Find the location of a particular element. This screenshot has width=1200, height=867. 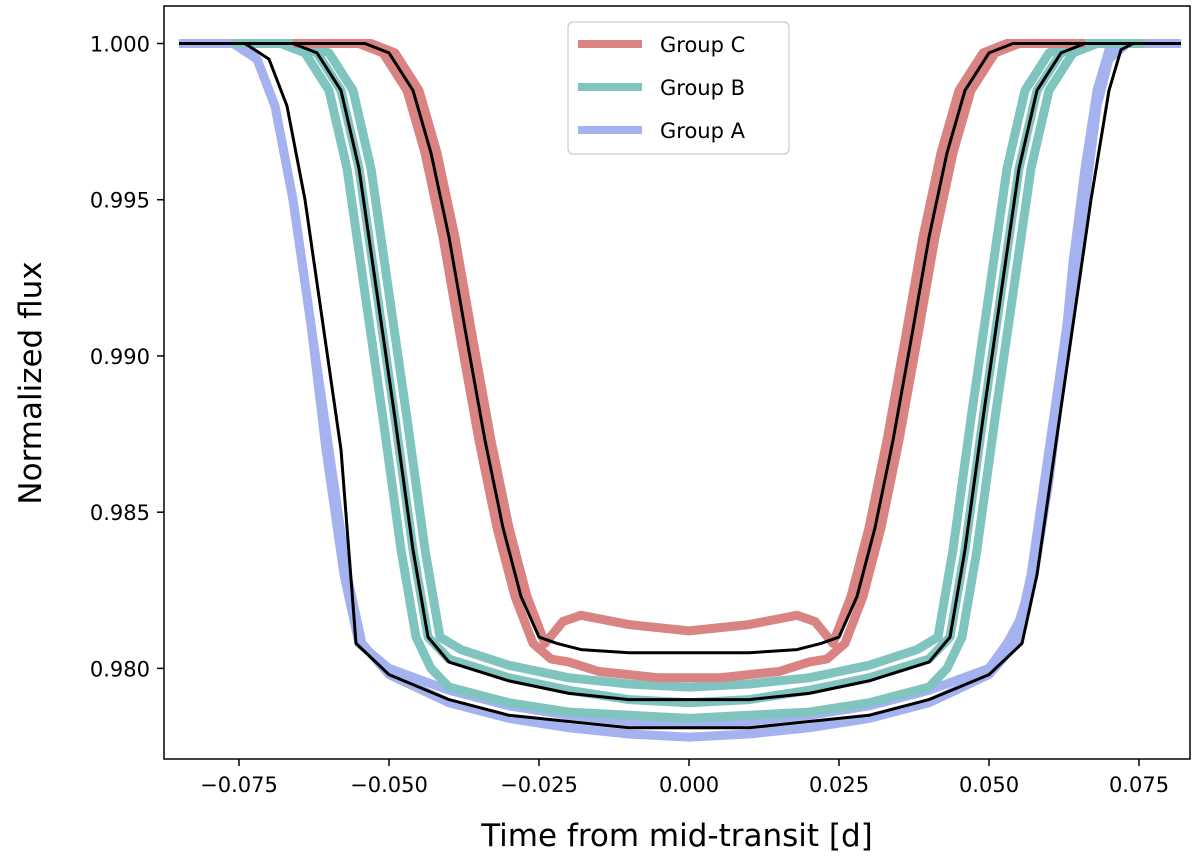

x-tick-label: −0.050 is located at coordinates (389, 785).